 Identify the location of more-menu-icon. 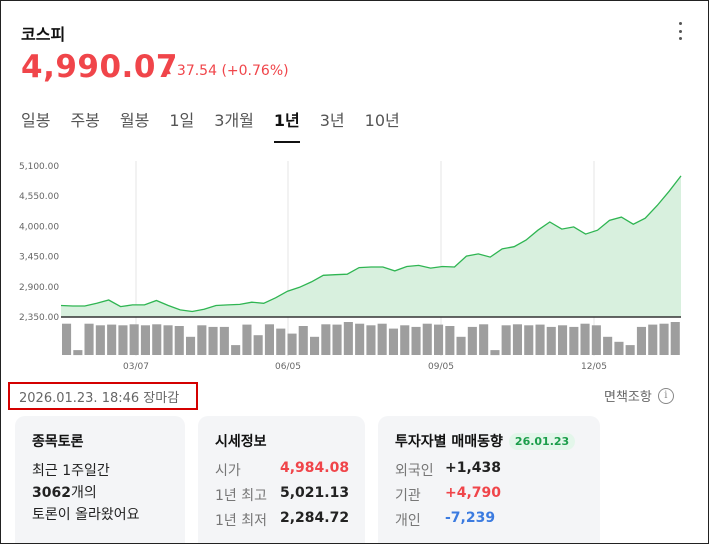
(680, 31).